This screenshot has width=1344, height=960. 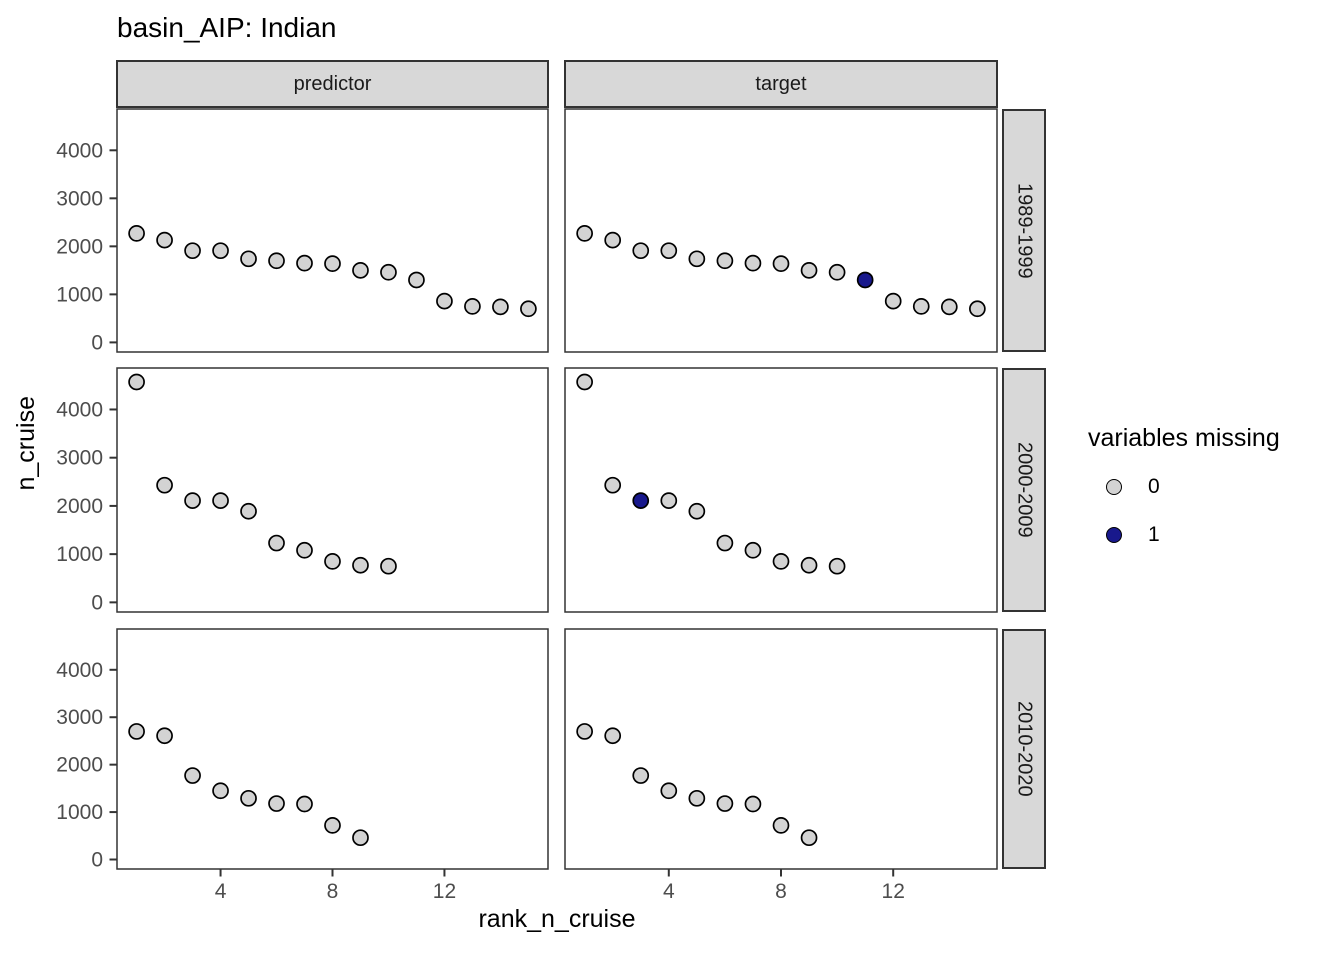 I want to click on data-point-target-1989-1999-rank9, so click(x=809, y=270).